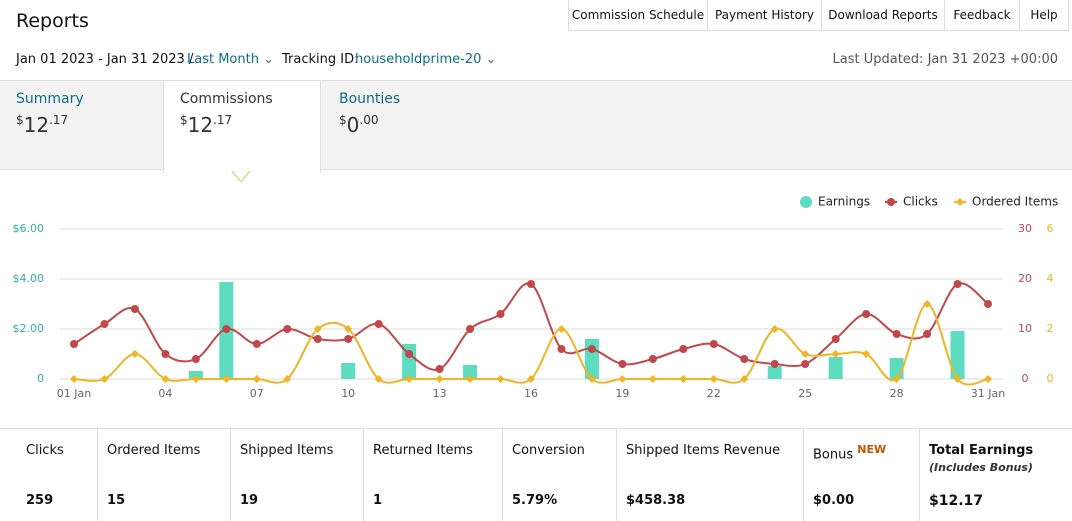 This screenshot has width=1072, height=521. What do you see at coordinates (440, 393) in the screenshot?
I see `x-tick-label: 13` at bounding box center [440, 393].